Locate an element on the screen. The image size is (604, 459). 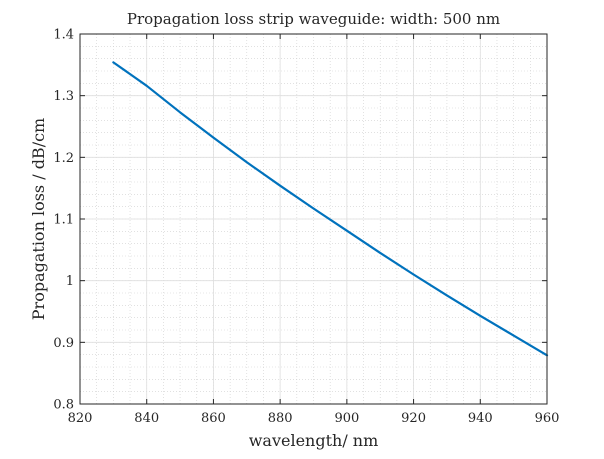
x-tick-label: 920 is located at coordinates (413, 418).